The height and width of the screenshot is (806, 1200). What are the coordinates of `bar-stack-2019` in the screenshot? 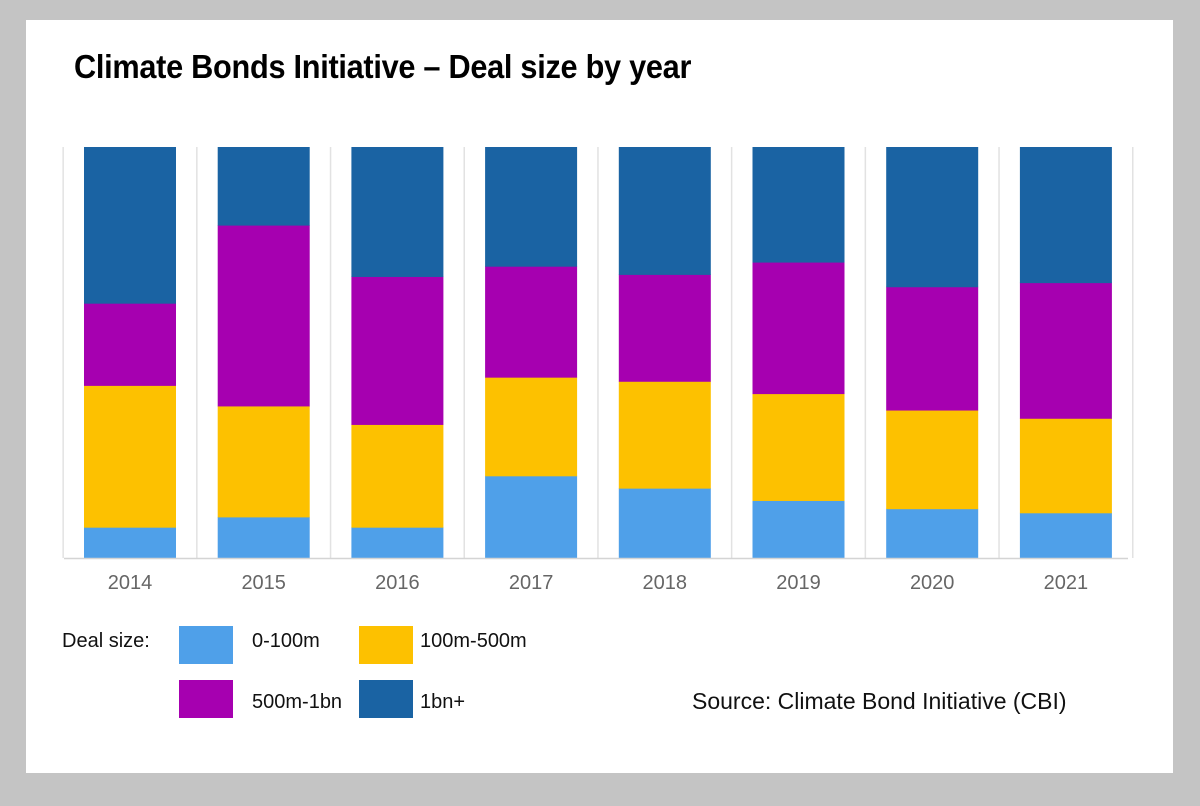 It's located at (798, 353).